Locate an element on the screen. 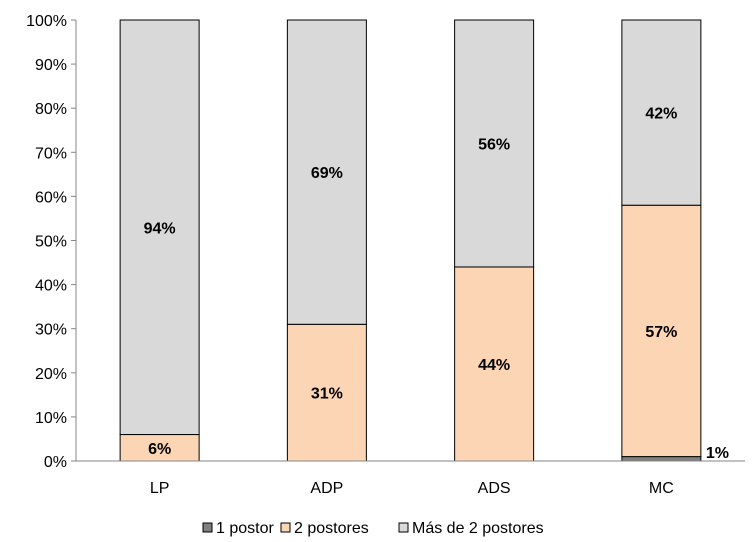  legend-label: 2 postores is located at coordinates (331, 528).